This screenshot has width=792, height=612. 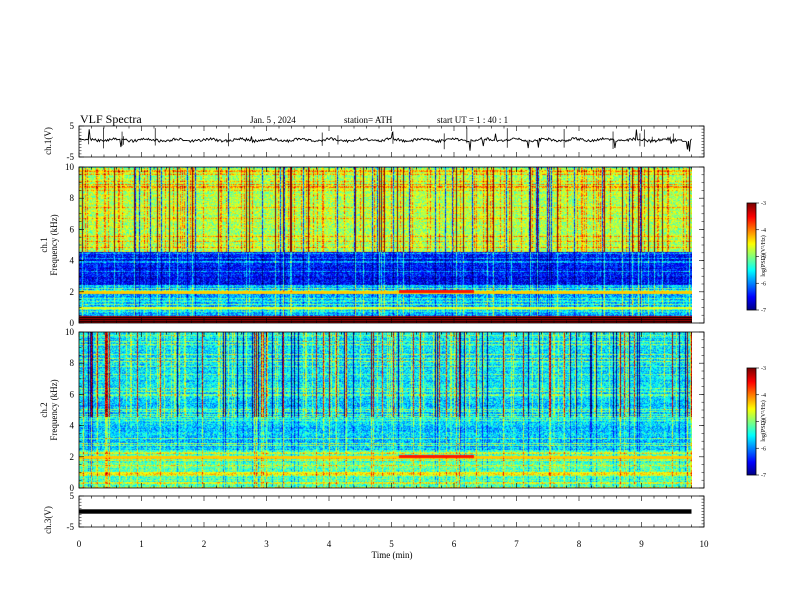 What do you see at coordinates (72, 261) in the screenshot?
I see `ch1-spectrogram-y-tick-label: 4` at bounding box center [72, 261].